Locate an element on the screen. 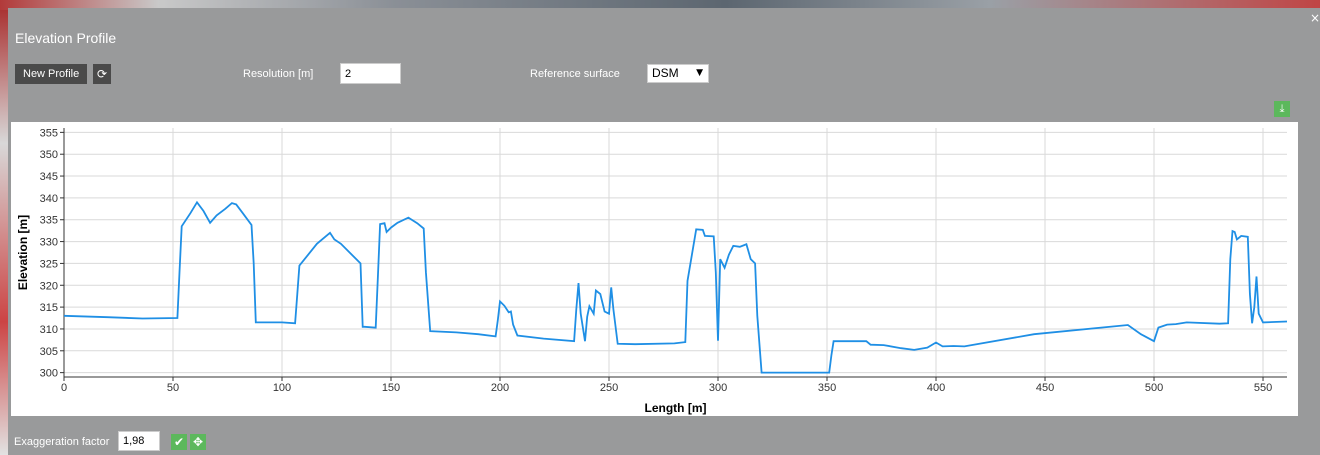 The image size is (1320, 455). y-tick-label: 345 is located at coordinates (49, 177).